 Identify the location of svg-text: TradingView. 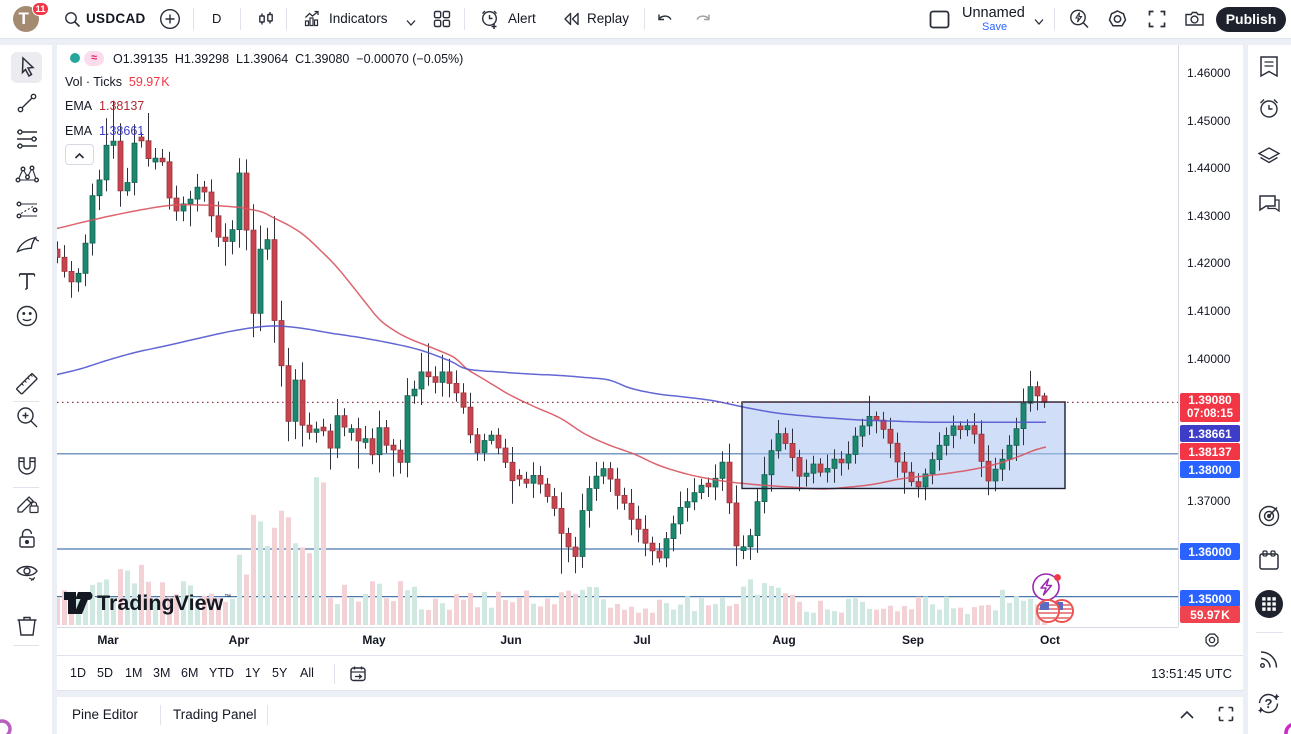
(160, 603).